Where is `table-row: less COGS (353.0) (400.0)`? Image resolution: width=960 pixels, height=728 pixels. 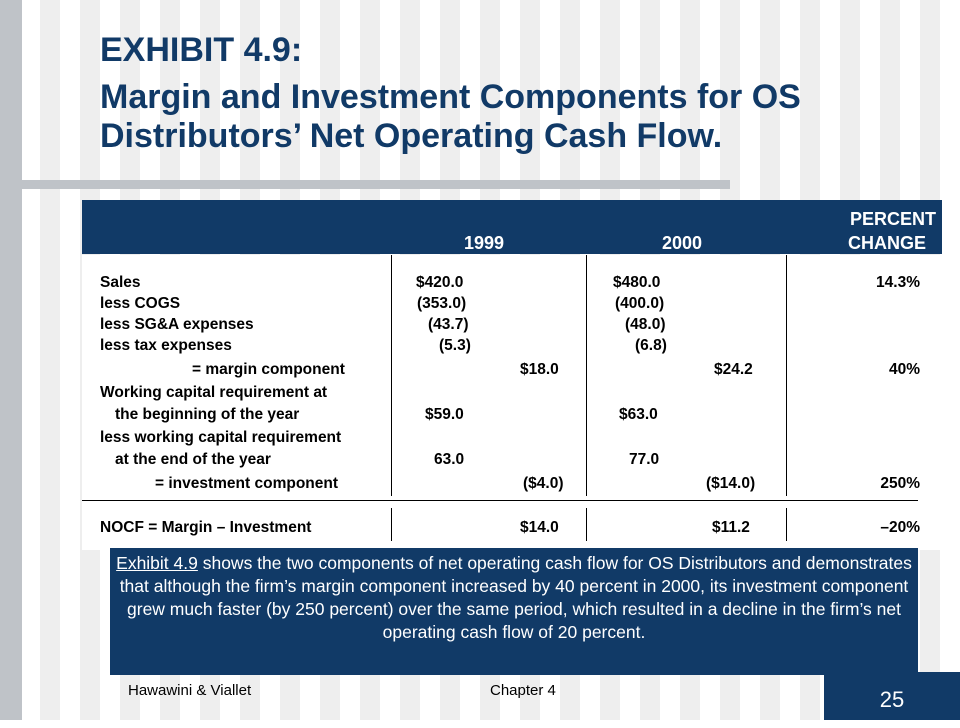
table-row: less COGS (353.0) (400.0) is located at coordinates (382, 303).